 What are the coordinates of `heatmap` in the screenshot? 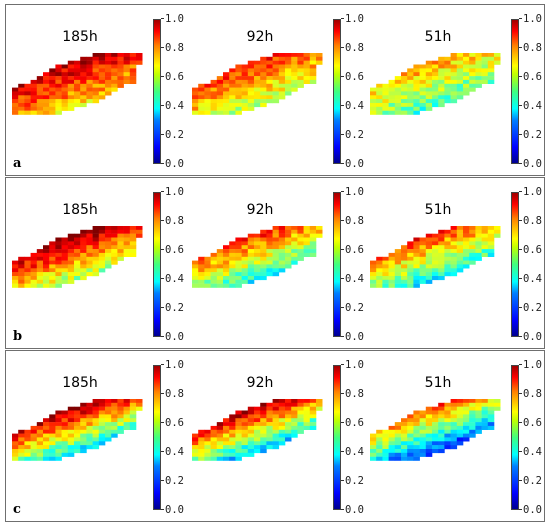 It's located at (257, 84).